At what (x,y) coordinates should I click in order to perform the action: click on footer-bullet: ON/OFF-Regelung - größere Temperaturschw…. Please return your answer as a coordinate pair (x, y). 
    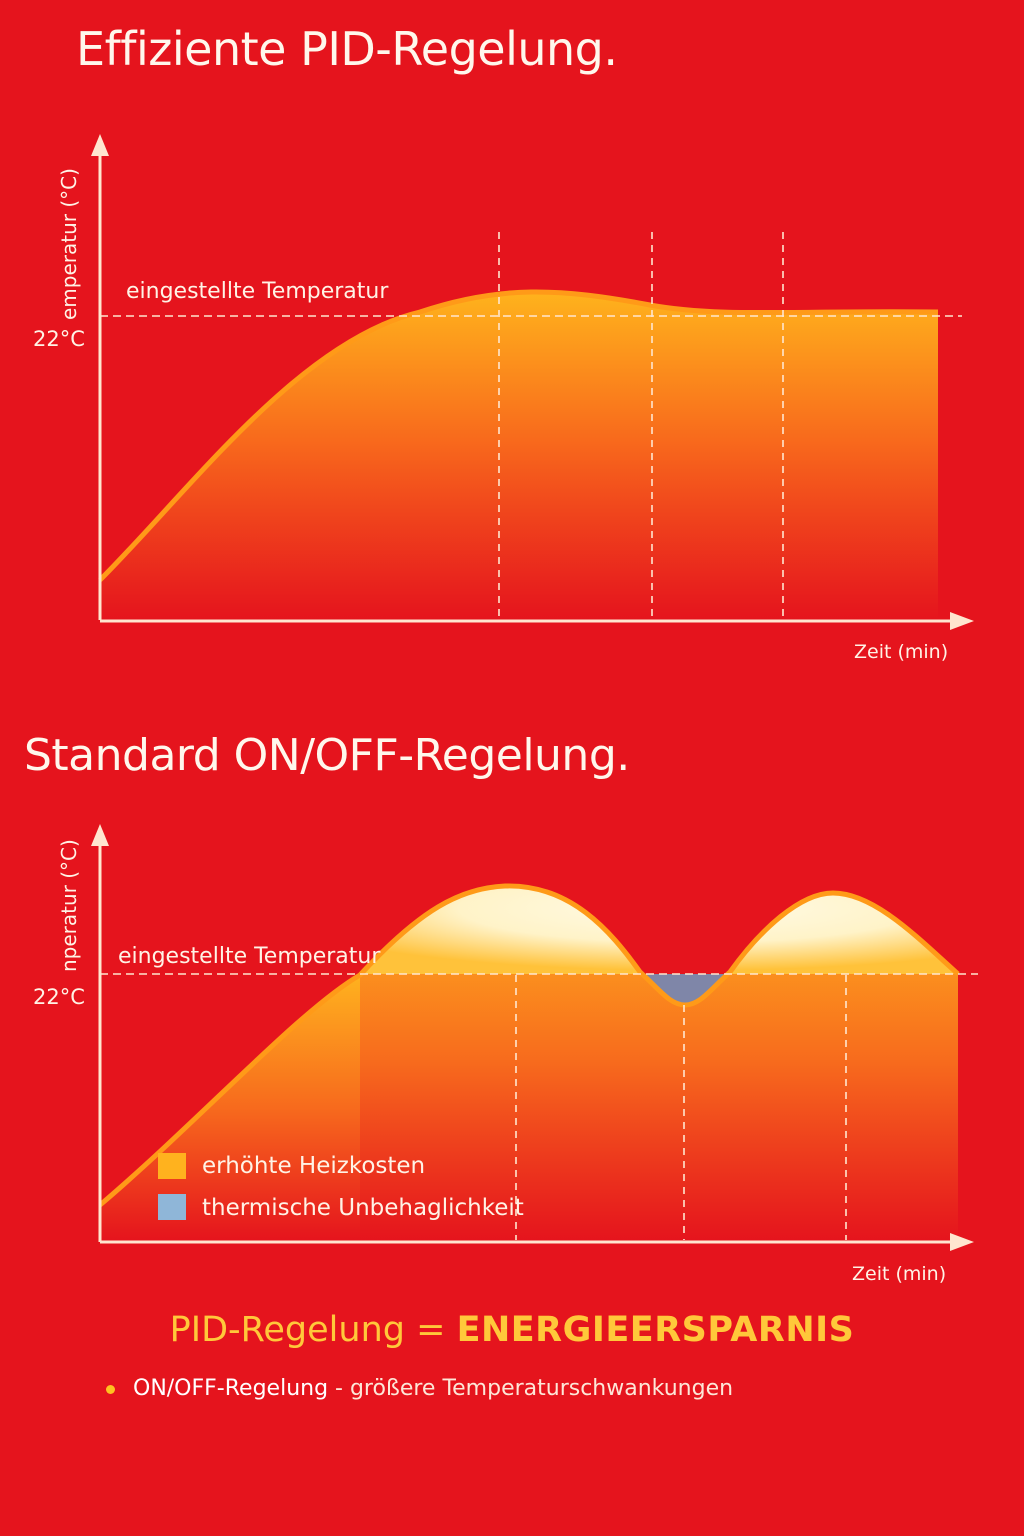
    Looking at the image, I should click on (419, 1388).